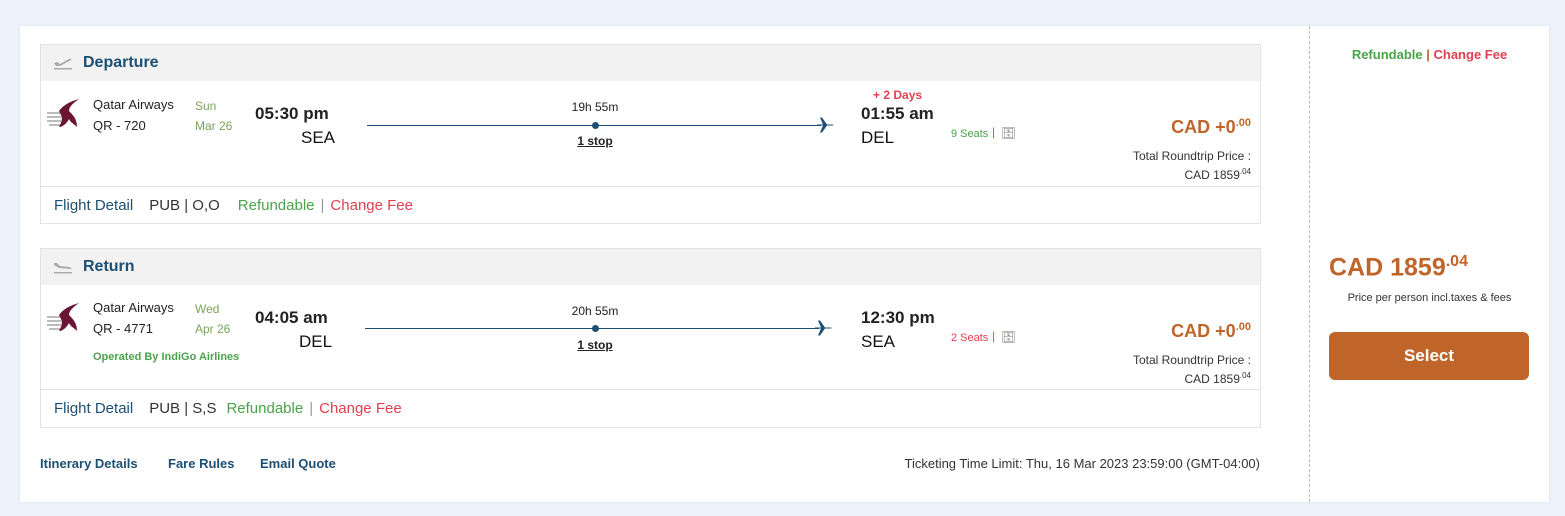  What do you see at coordinates (1429, 298) in the screenshot?
I see `price-note: Price per person incl.taxes & fees` at bounding box center [1429, 298].